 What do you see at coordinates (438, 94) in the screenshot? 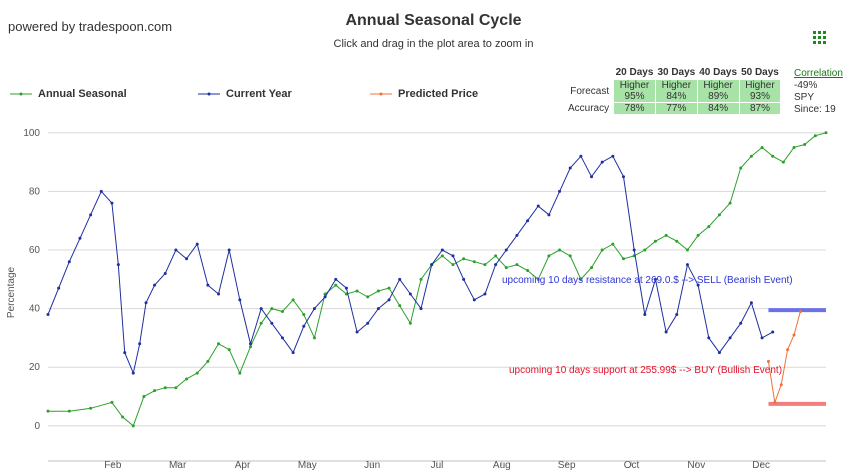
I see `legend-label: Predicted Price` at bounding box center [438, 94].